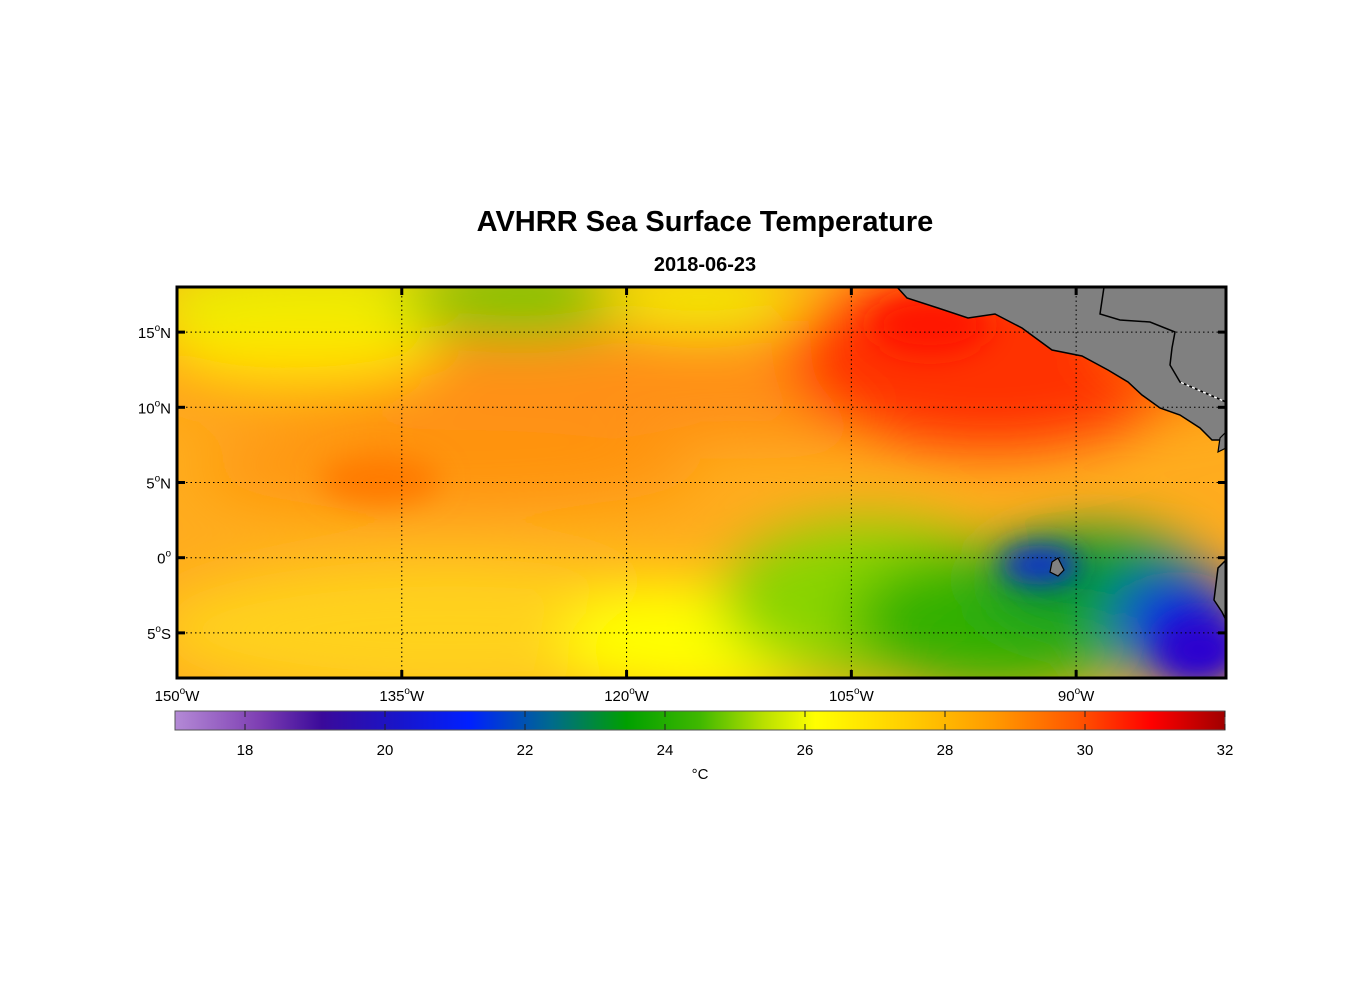 Image resolution: width=1356 pixels, height=1000 pixels. What do you see at coordinates (805, 750) in the screenshot?
I see `colorbar-tick-label: 26` at bounding box center [805, 750].